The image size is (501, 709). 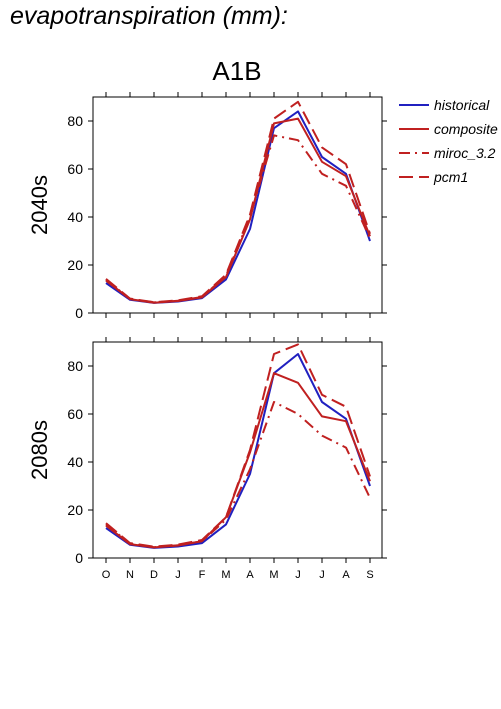 What do you see at coordinates (369, 575) in the screenshot?
I see `x-tick-label: S` at bounding box center [369, 575].